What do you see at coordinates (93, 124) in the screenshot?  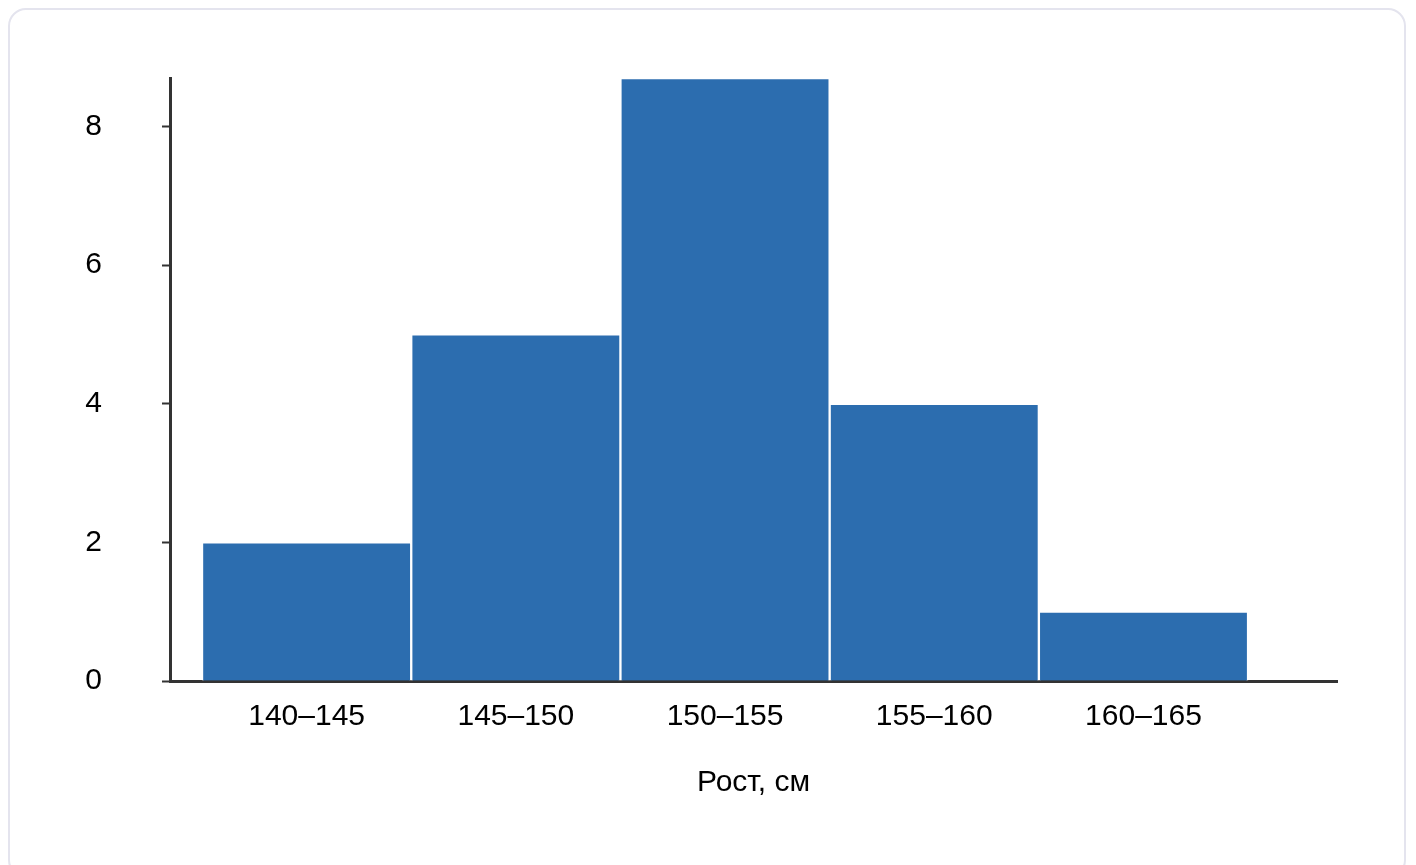 I see `y-tick-label: 8` at bounding box center [93, 124].